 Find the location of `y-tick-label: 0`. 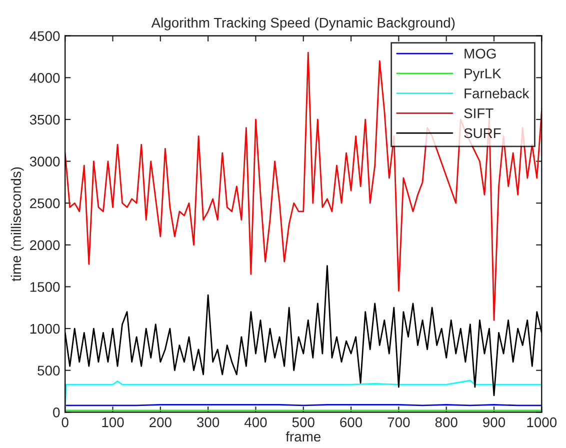

y-tick-label: 0 is located at coordinates (56, 412).